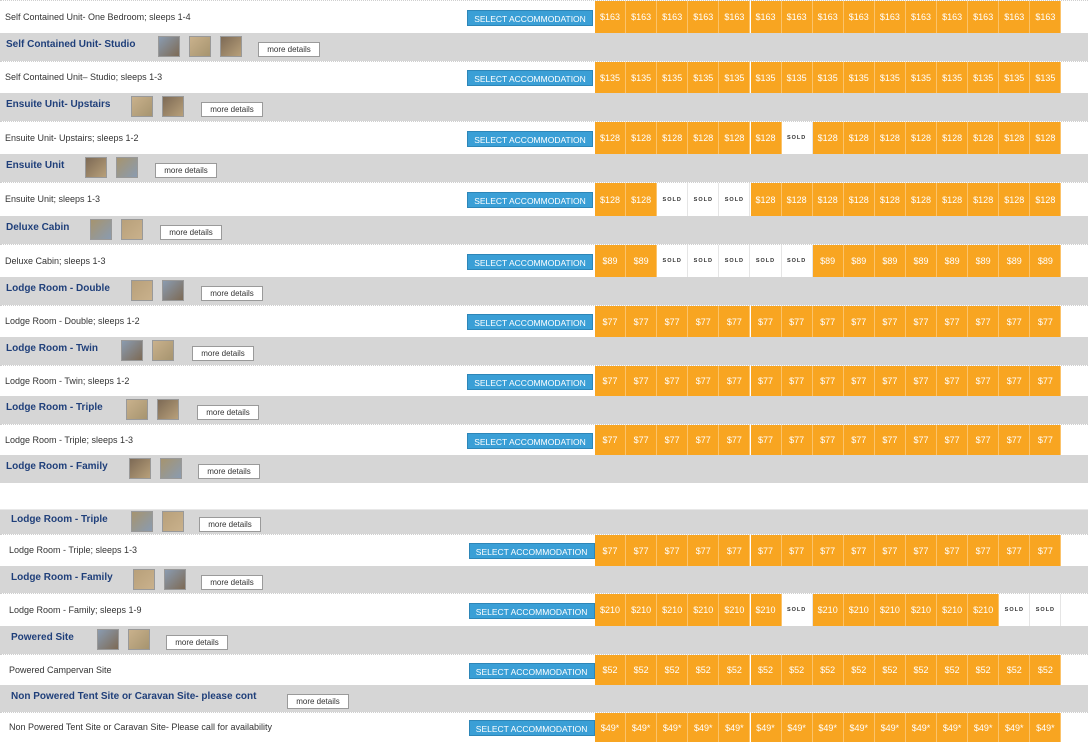 This screenshot has height=743, width=1088. Describe the element at coordinates (58, 288) in the screenshot. I see `section-title: Lodge Room - Double` at that location.